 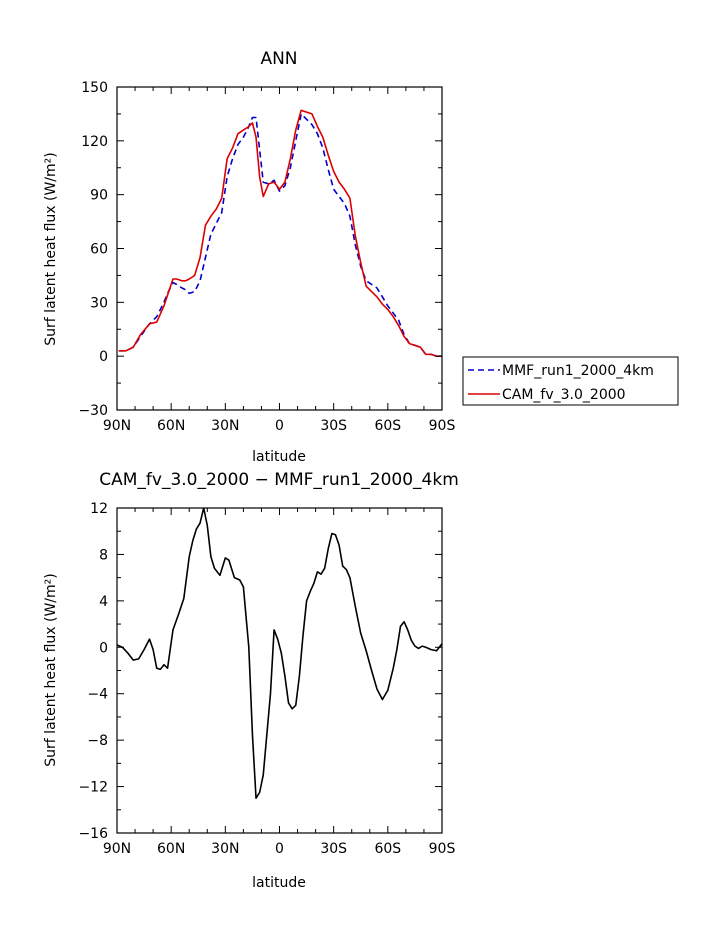 What do you see at coordinates (51, 248) in the screenshot?
I see `top-y-axis-title: Surf latent heat flux (W/m²)` at bounding box center [51, 248].